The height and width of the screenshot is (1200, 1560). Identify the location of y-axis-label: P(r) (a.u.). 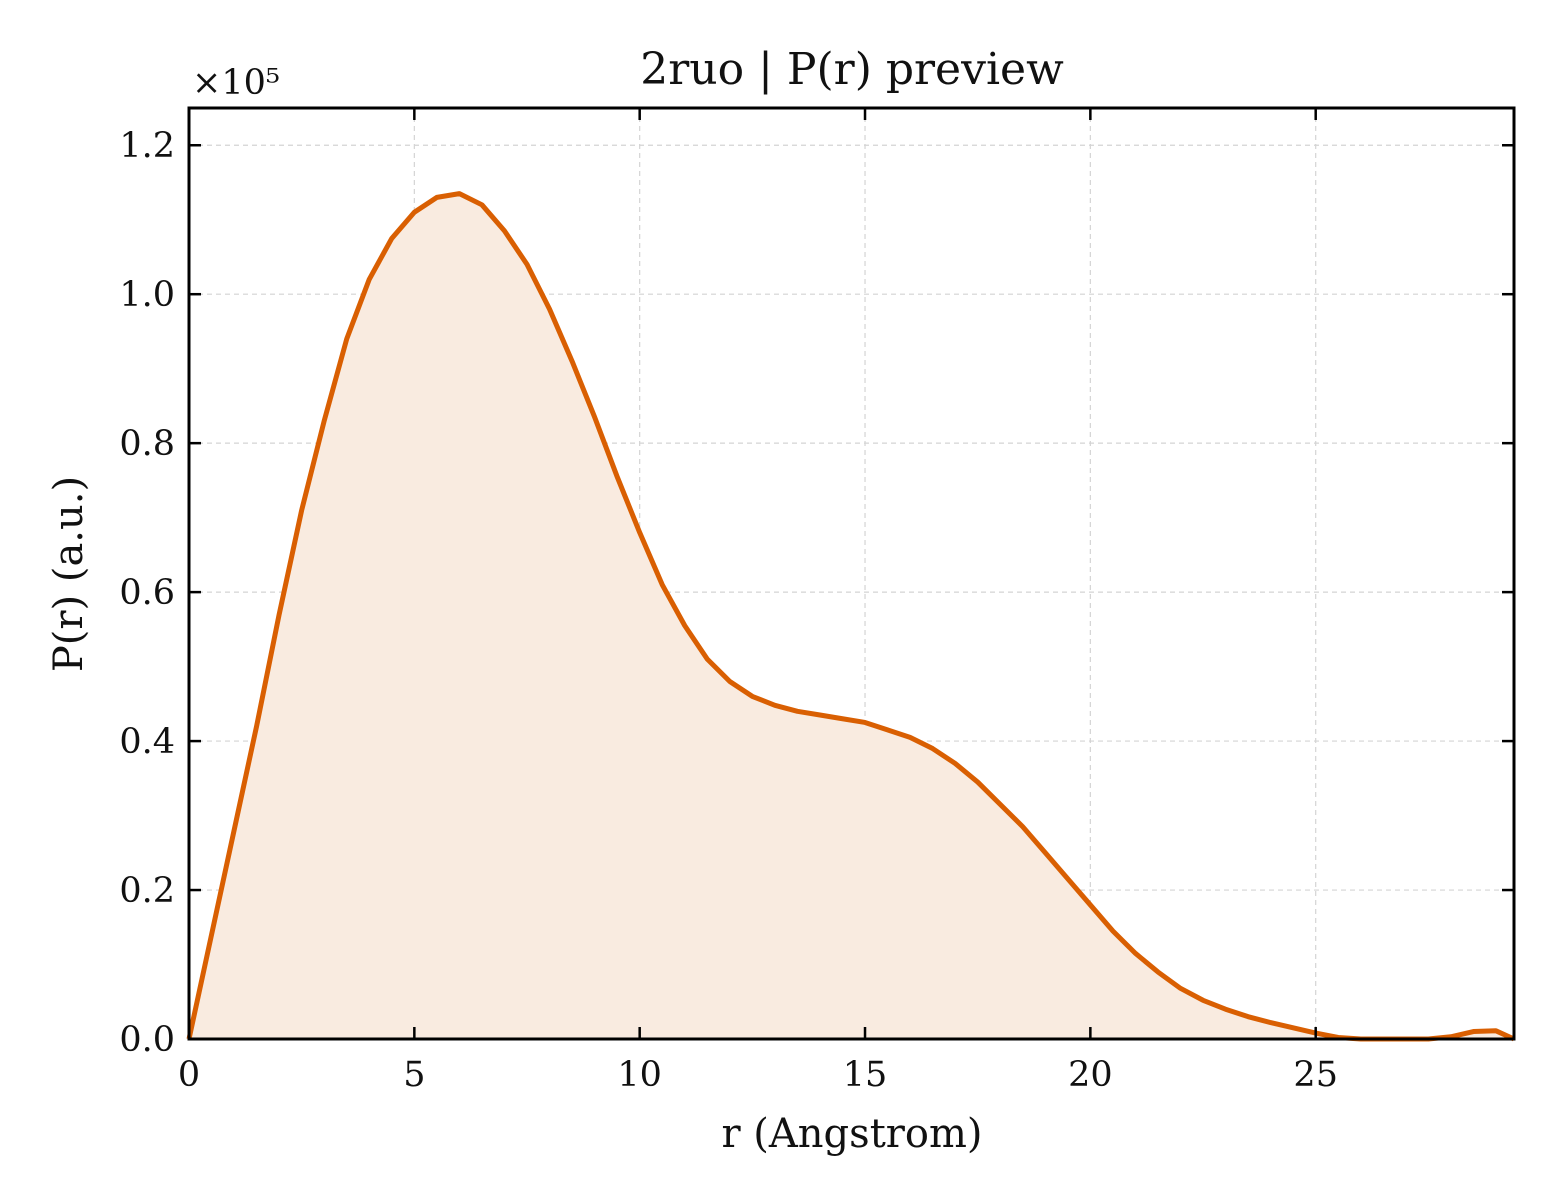
(69, 574).